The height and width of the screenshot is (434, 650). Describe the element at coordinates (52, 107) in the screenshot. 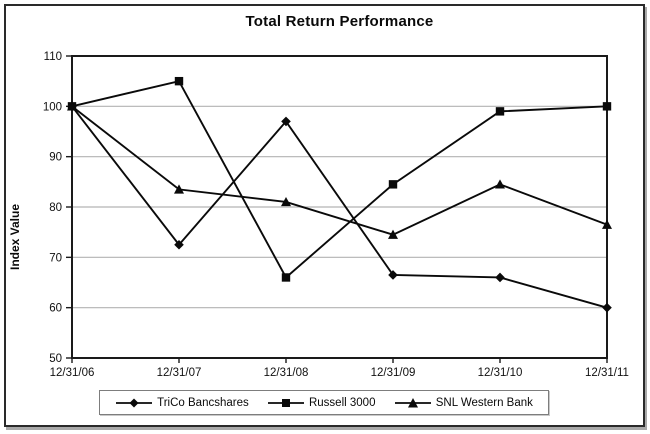

I see `y-tick-label: 100` at that location.